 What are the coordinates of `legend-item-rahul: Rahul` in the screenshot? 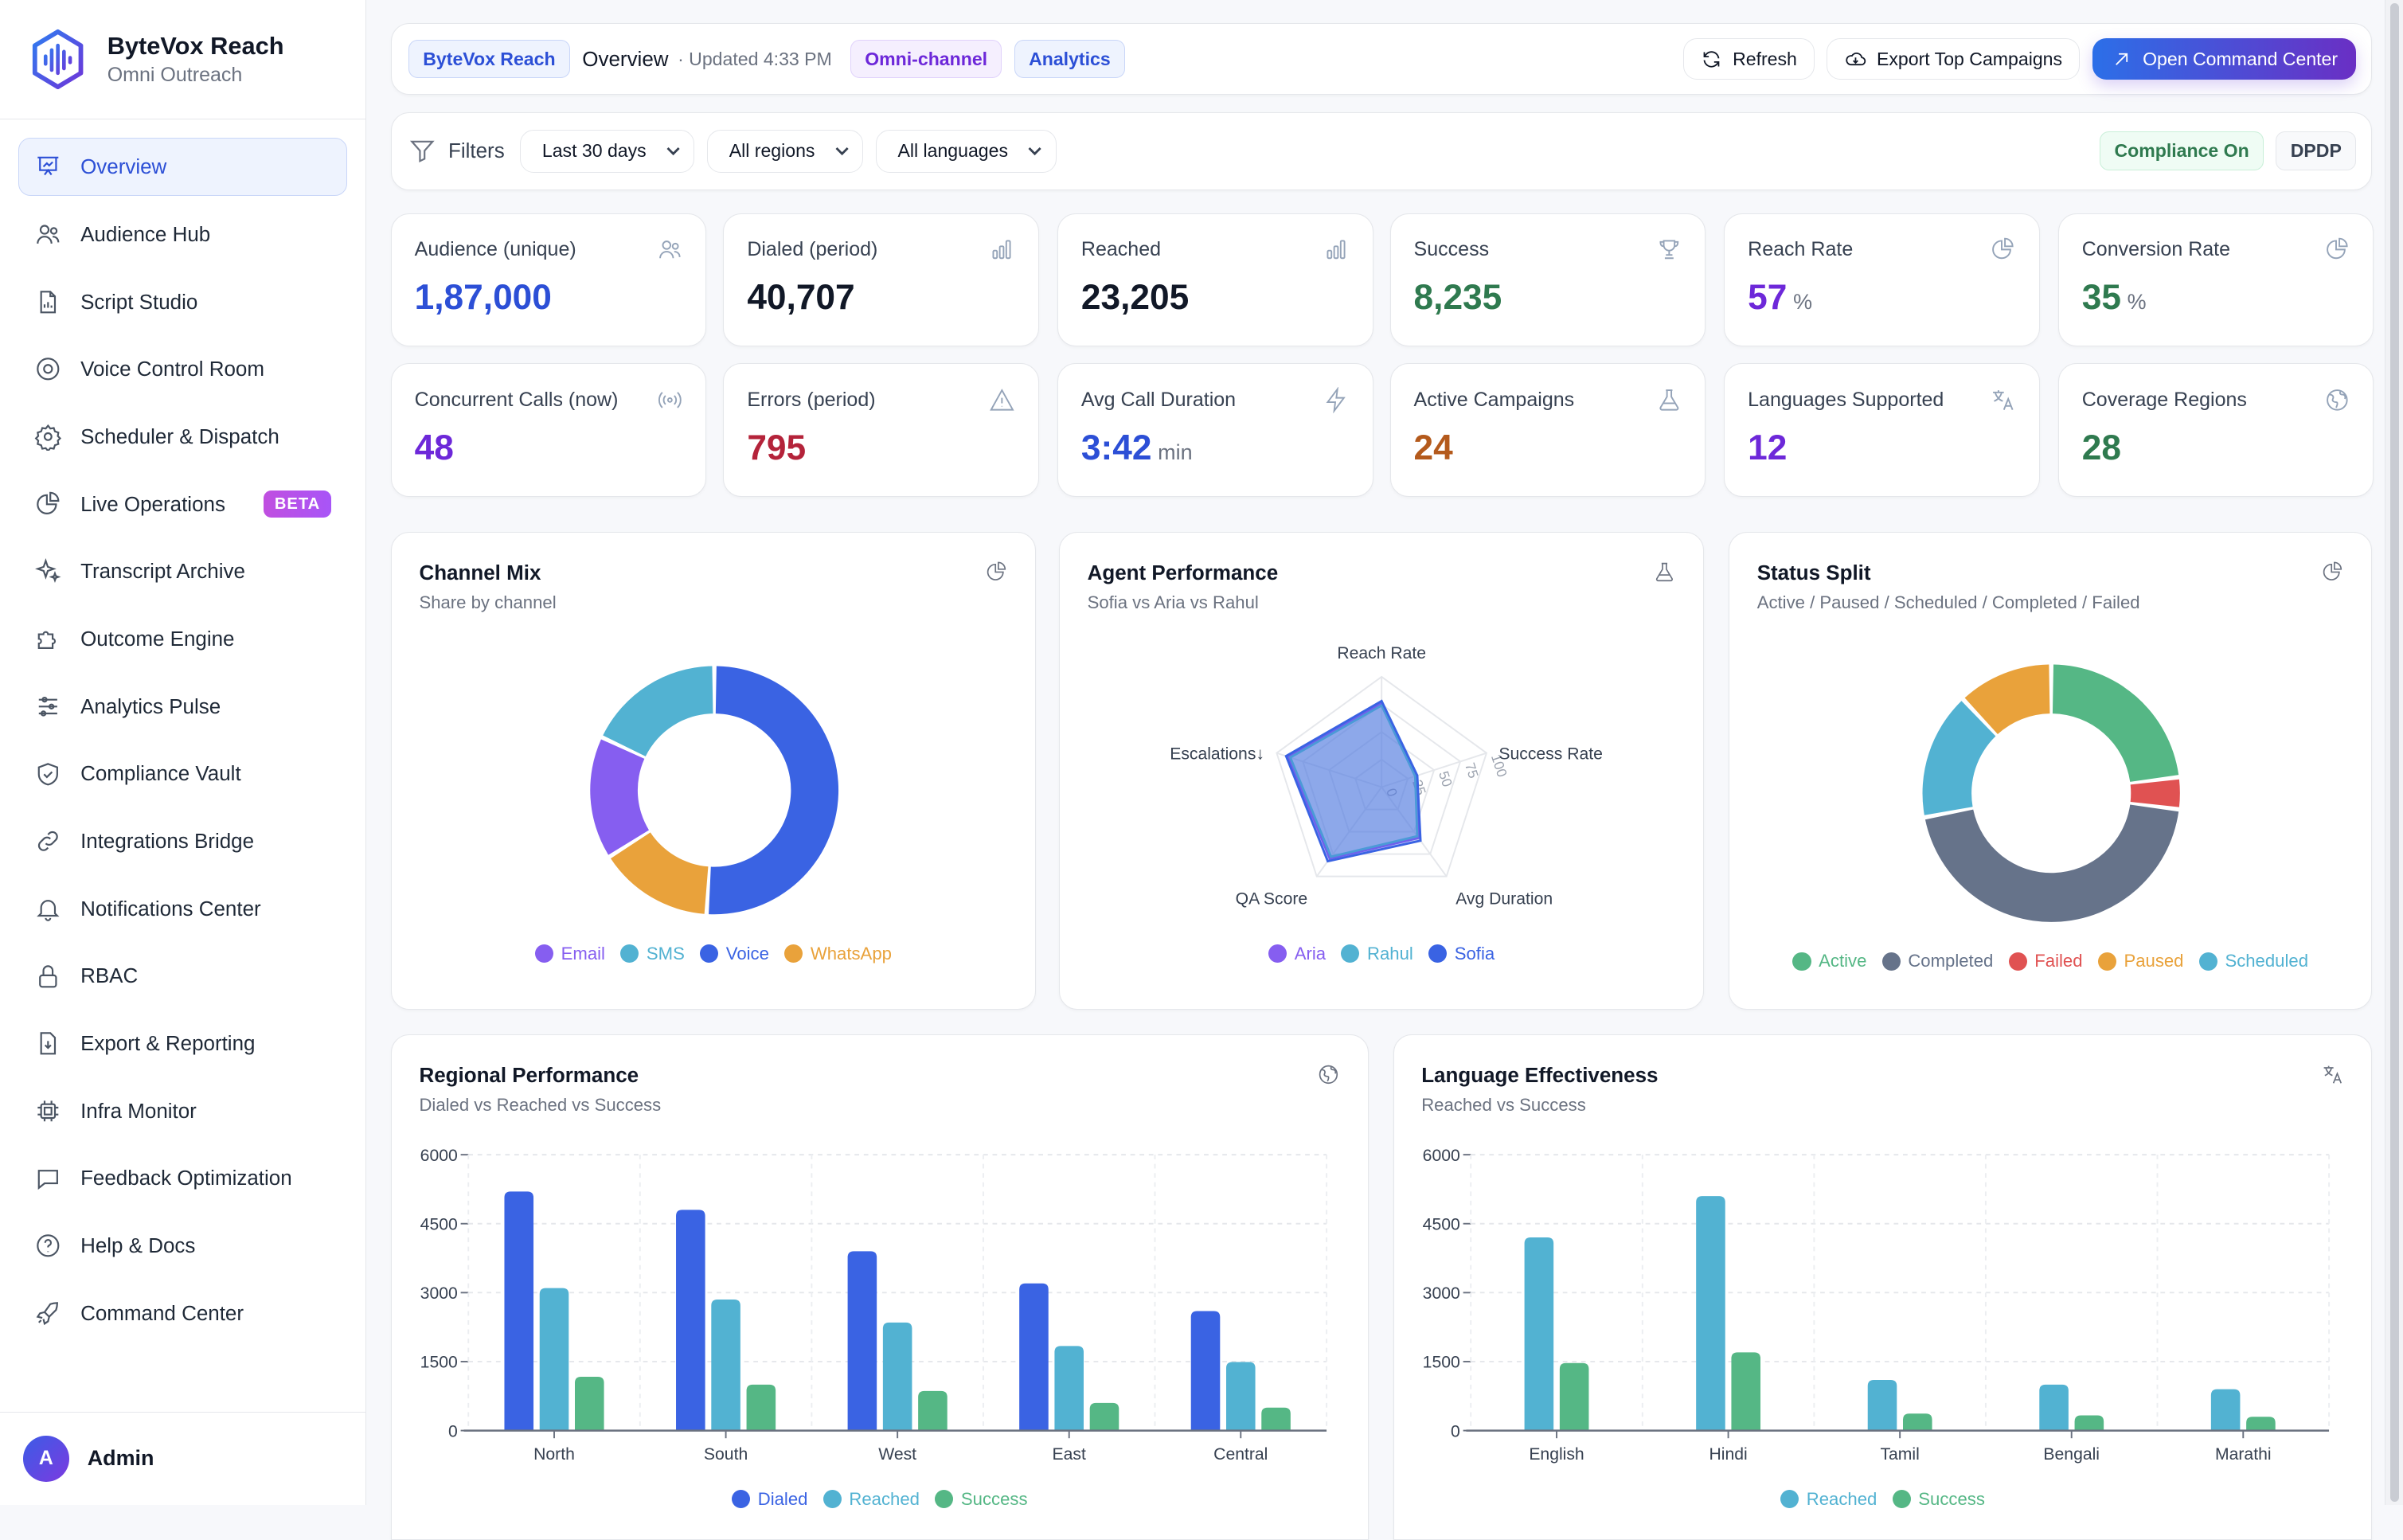 It's located at (1377, 954).